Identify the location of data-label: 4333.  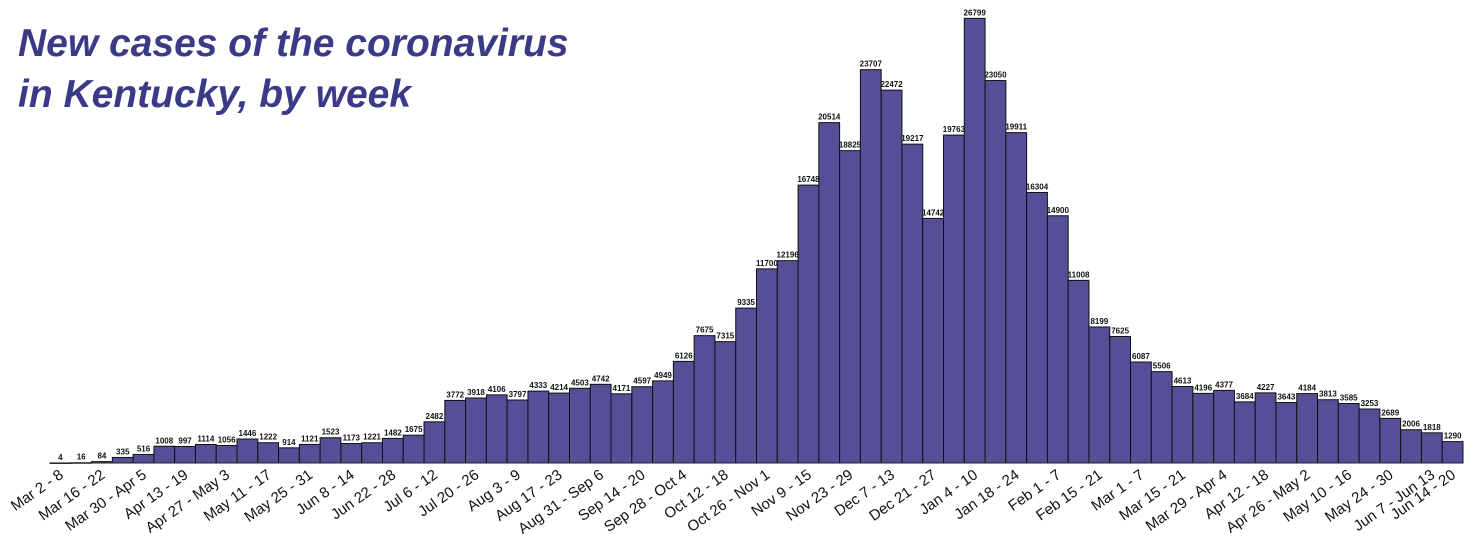
(538, 385).